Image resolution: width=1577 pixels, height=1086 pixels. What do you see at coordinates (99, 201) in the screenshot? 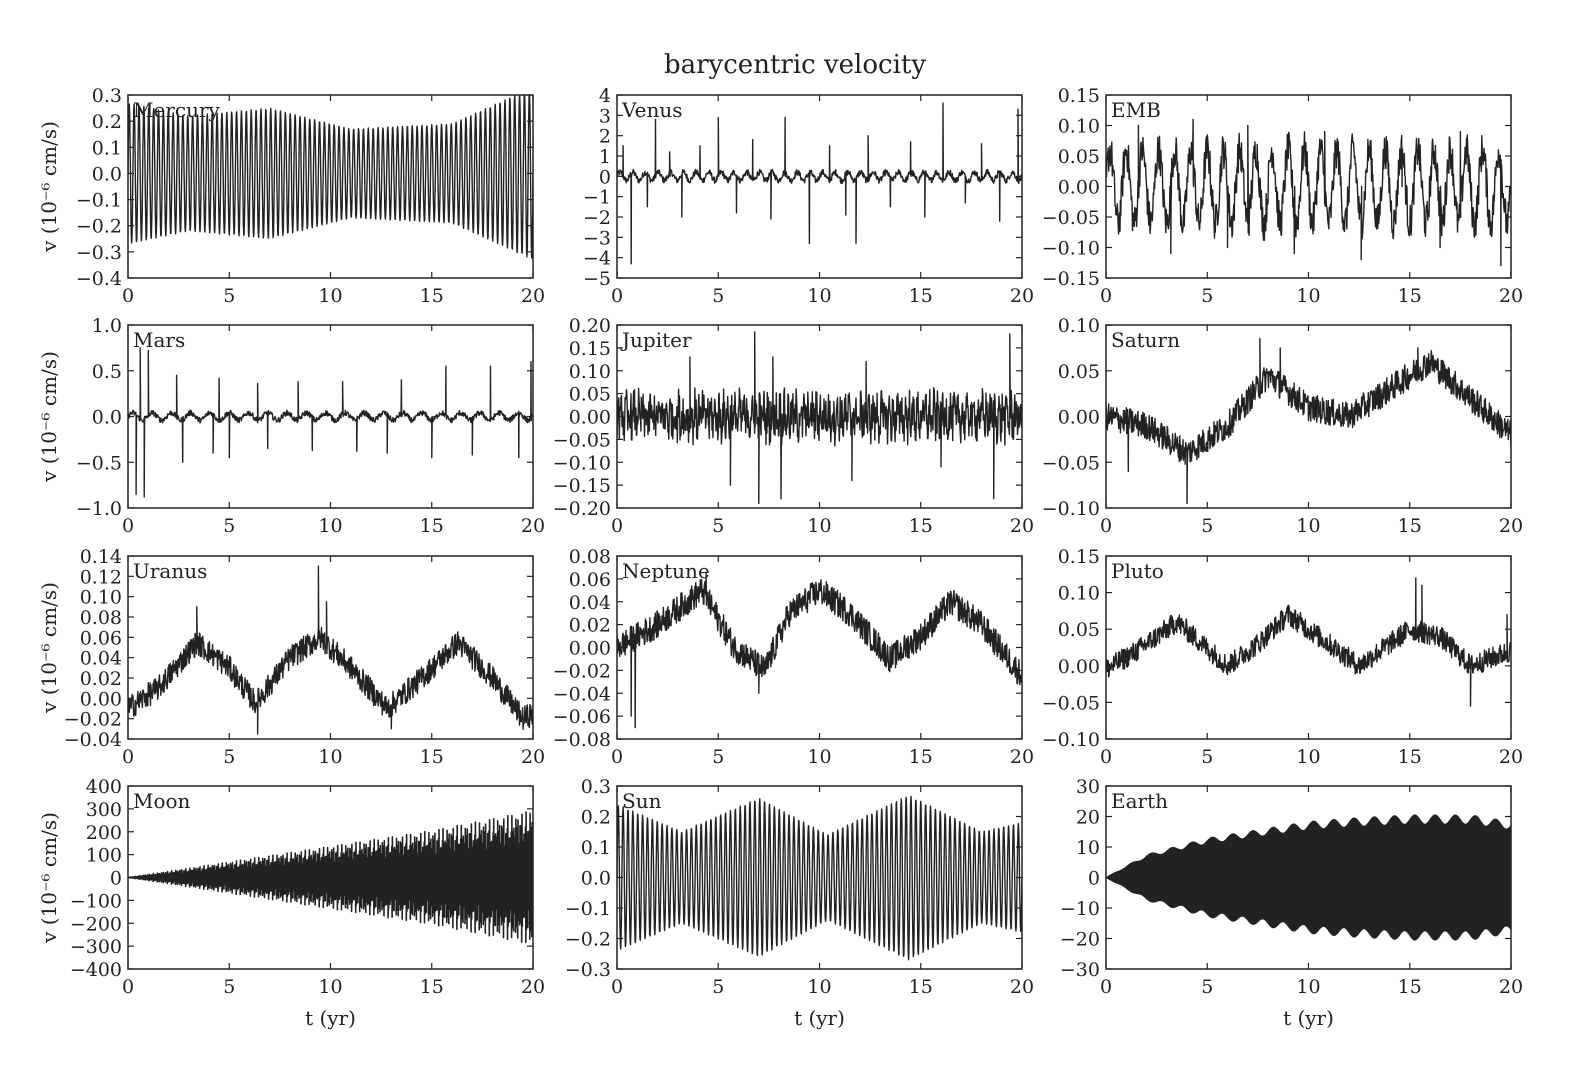
I see `mercury-ytick-label: −0.1` at bounding box center [99, 201].